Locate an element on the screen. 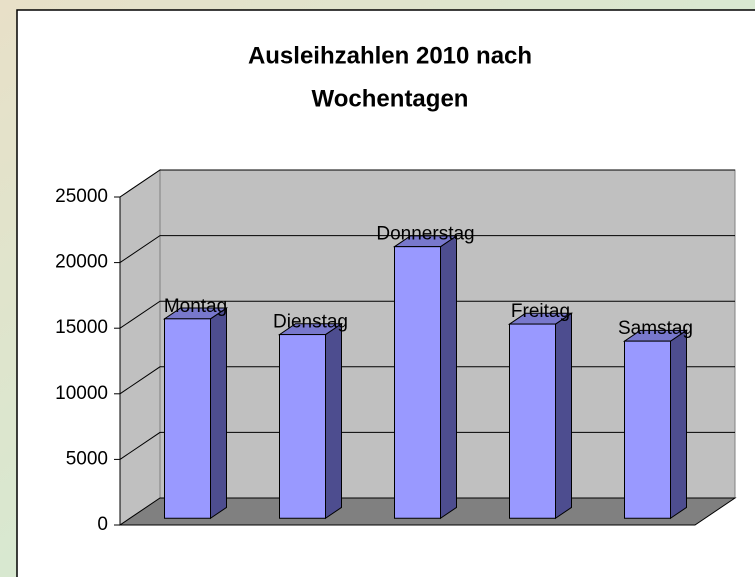  y-tick-label: 0 is located at coordinates (102, 524).